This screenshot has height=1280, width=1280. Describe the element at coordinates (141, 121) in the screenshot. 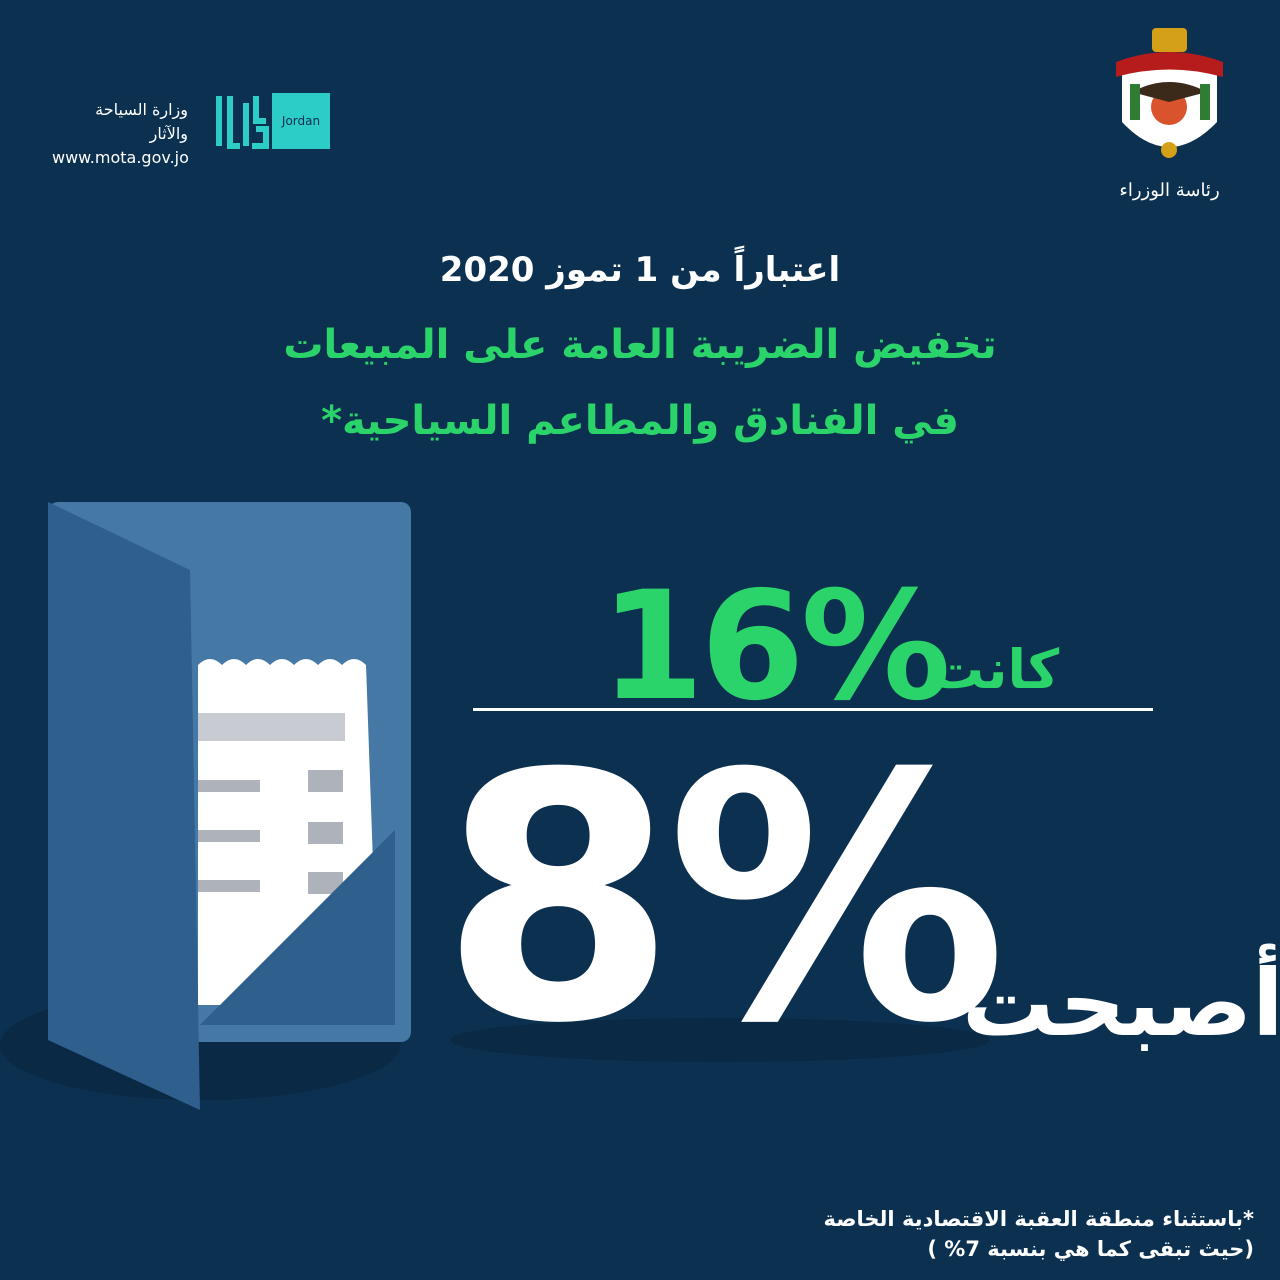

I see `ministry-name: وزارة السياحة والآثار` at that location.